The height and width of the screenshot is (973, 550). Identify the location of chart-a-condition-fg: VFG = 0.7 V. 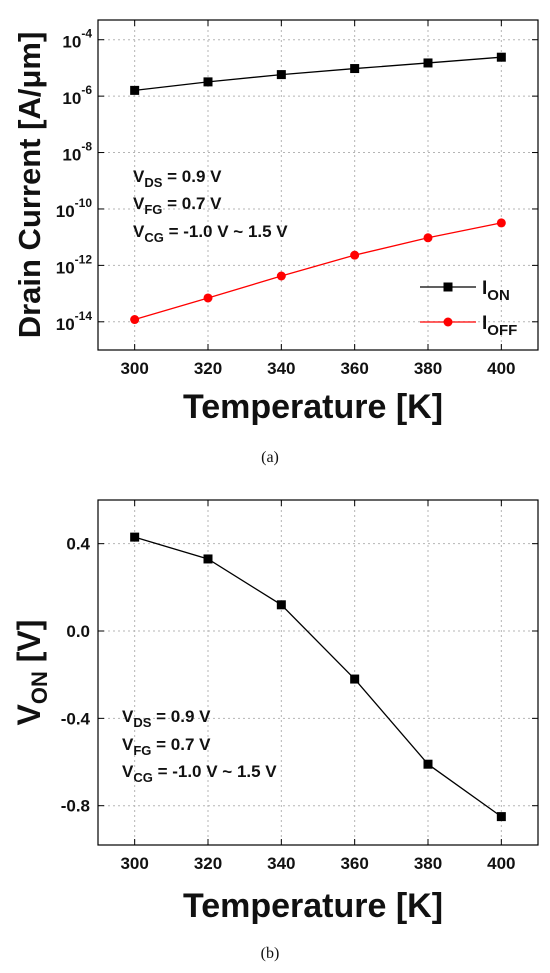
(177, 205).